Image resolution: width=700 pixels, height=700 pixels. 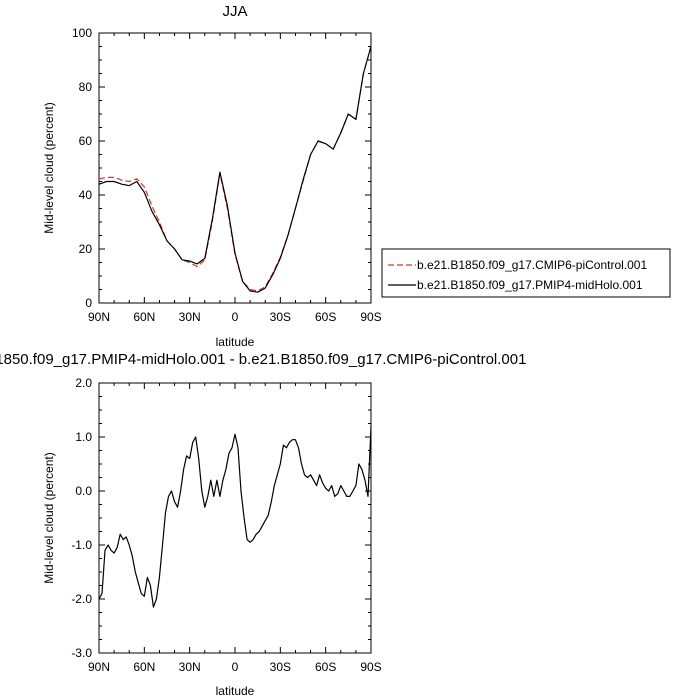 What do you see at coordinates (280, 667) in the screenshot?
I see `bottom-x-tick-label: 30S` at bounding box center [280, 667].